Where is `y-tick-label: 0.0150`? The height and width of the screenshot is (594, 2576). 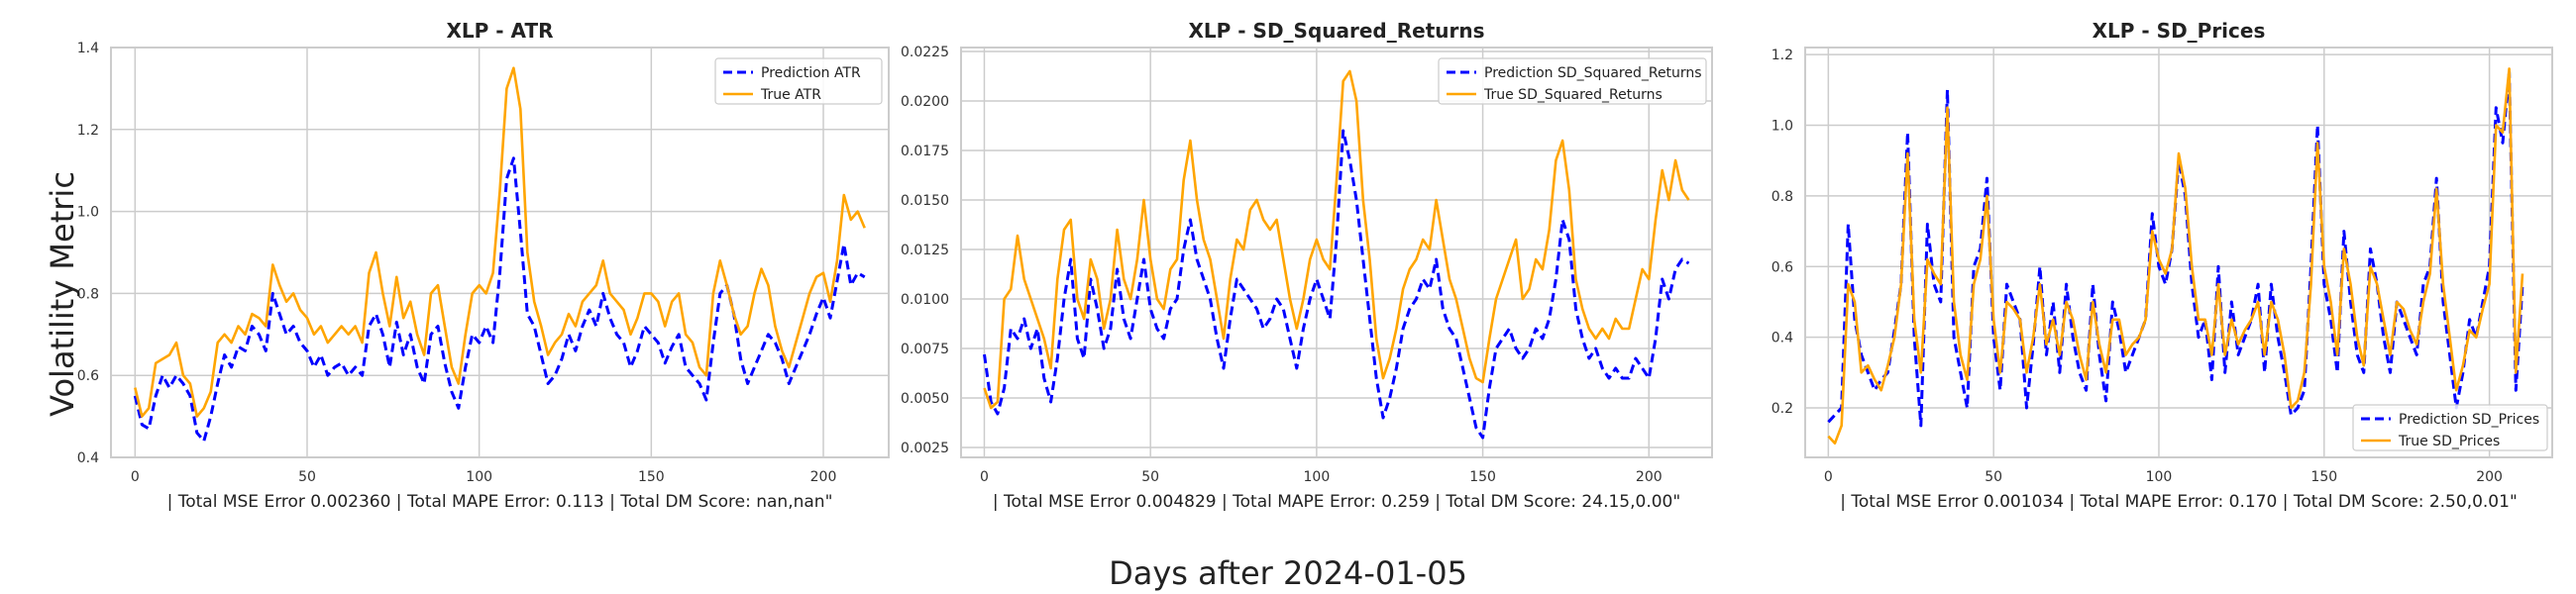
y-tick-label: 0.0150 is located at coordinates (925, 201).